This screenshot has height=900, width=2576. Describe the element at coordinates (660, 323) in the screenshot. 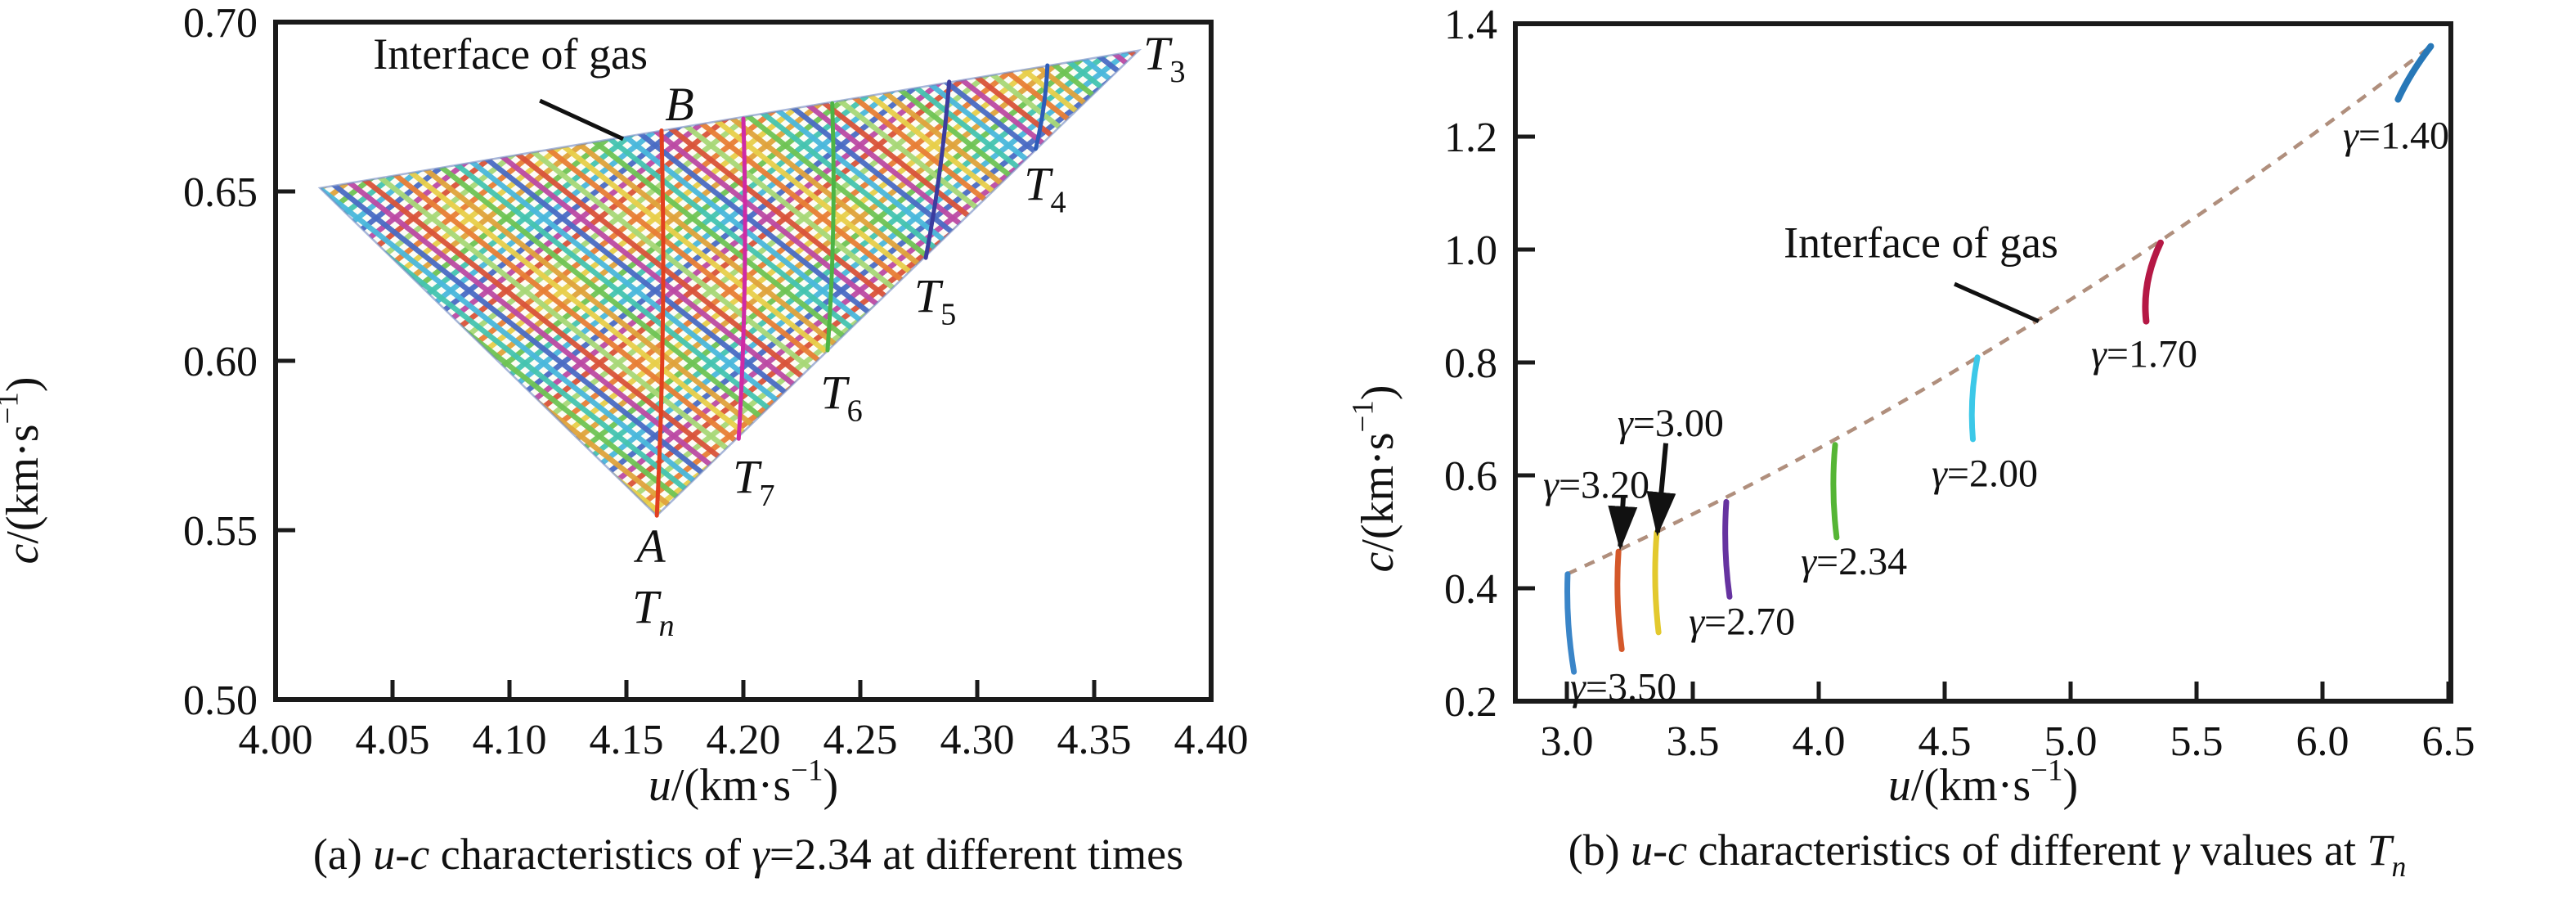

I see `characteristic-curve-B-A` at that location.